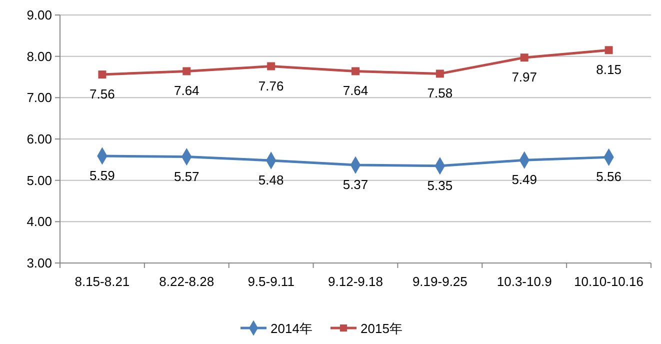 The image size is (661, 344). Describe the element at coordinates (609, 281) in the screenshot. I see `x-tick-label: 10.10-10.16` at that location.